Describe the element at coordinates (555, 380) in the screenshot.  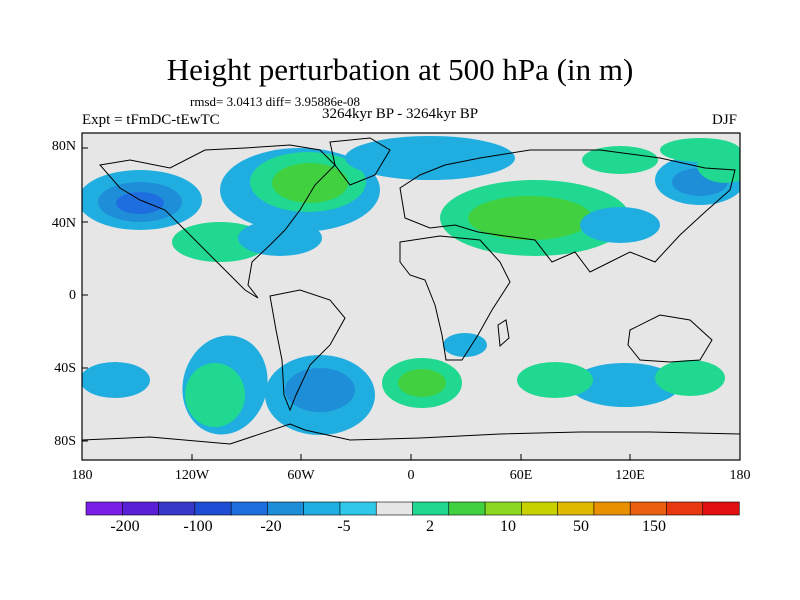
I see `anomaly-s-indian-positive` at that location.